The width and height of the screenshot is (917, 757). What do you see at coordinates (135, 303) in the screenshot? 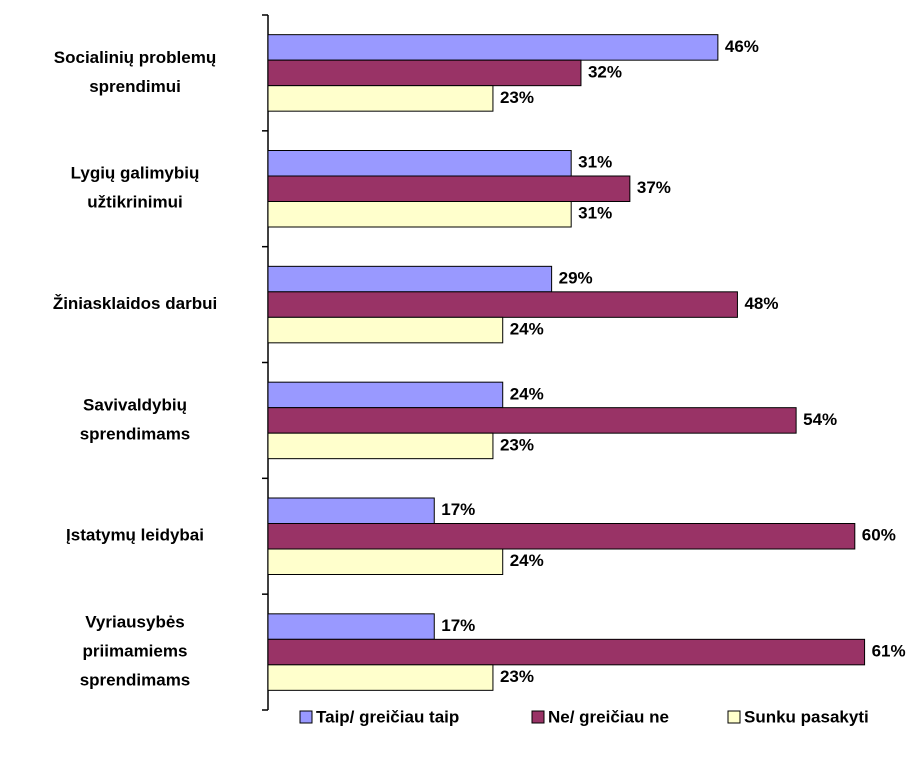
I see `category-label: Žiniasklaidos darbui` at bounding box center [135, 303].